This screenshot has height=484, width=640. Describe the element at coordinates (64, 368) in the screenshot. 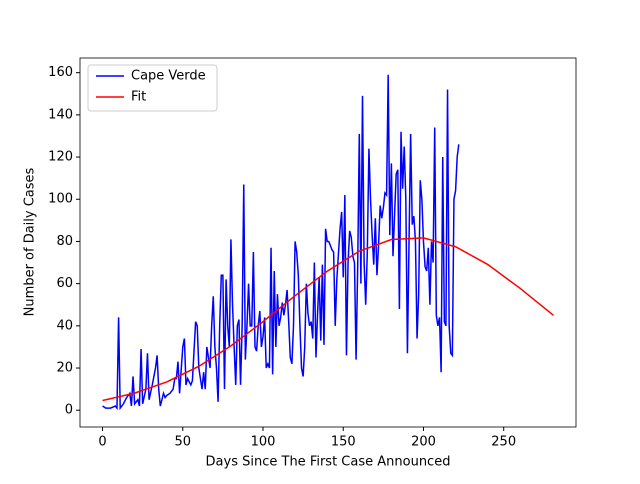

I see `y-tick-label: 20` at that location.